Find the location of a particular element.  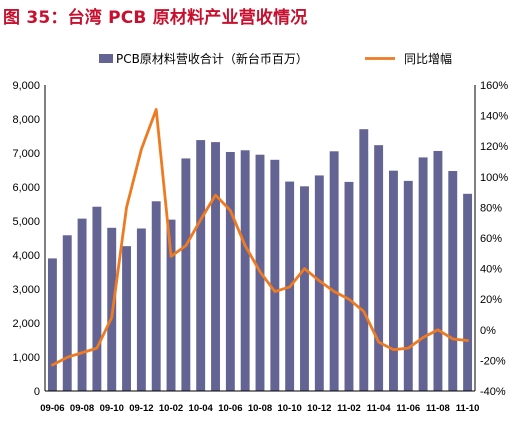

x-tick-label: 11-08 is located at coordinates (438, 408).